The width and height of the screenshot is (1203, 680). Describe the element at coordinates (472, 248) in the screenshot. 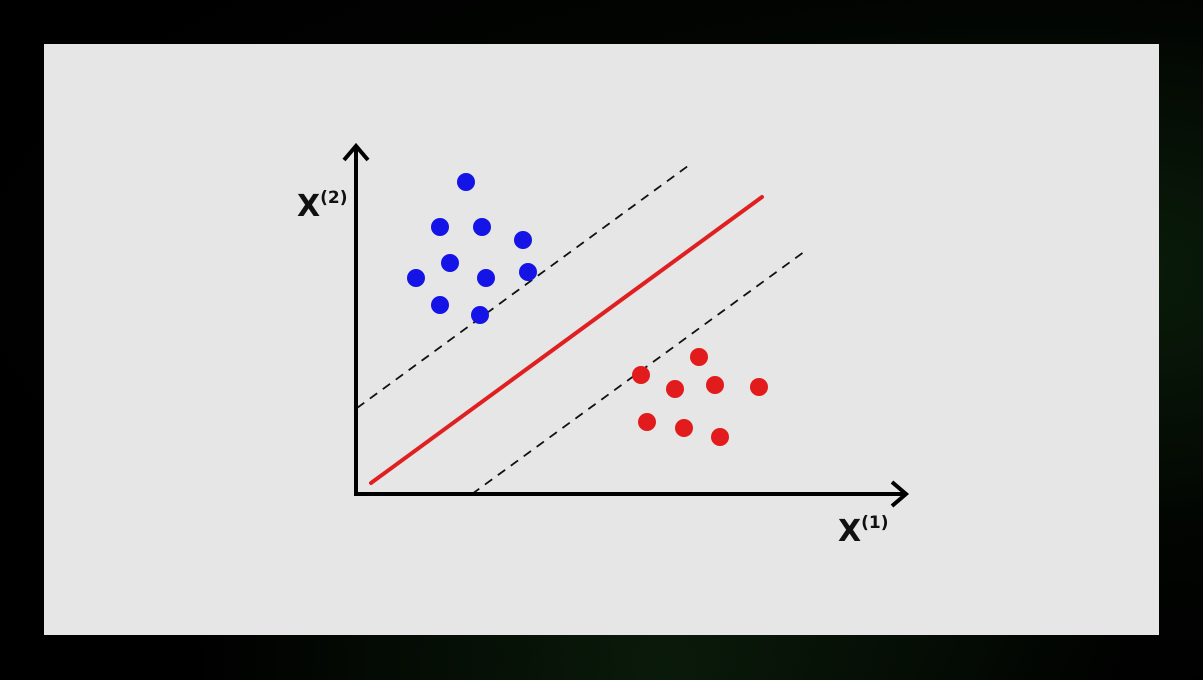

I see `class-a-points` at that location.